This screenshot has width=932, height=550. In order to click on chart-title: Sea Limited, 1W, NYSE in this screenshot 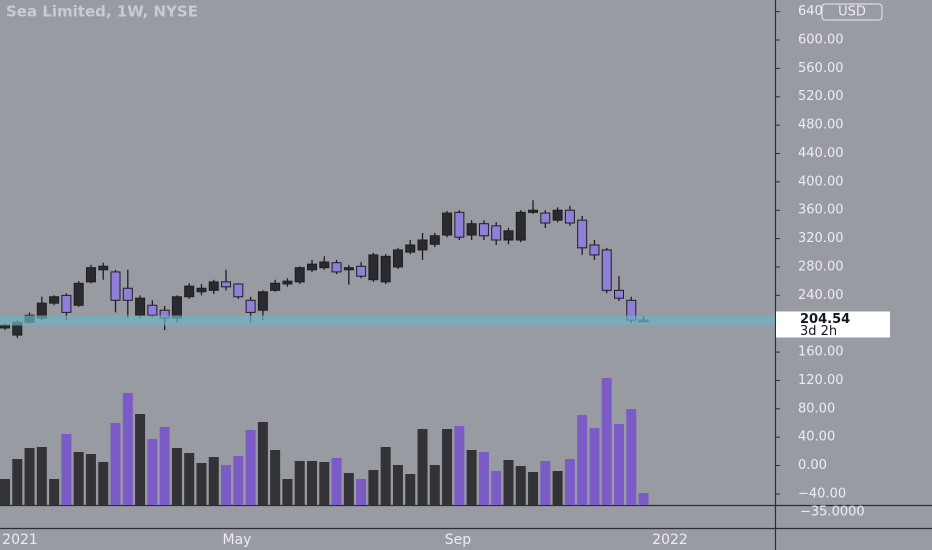, I will do `click(102, 12)`.